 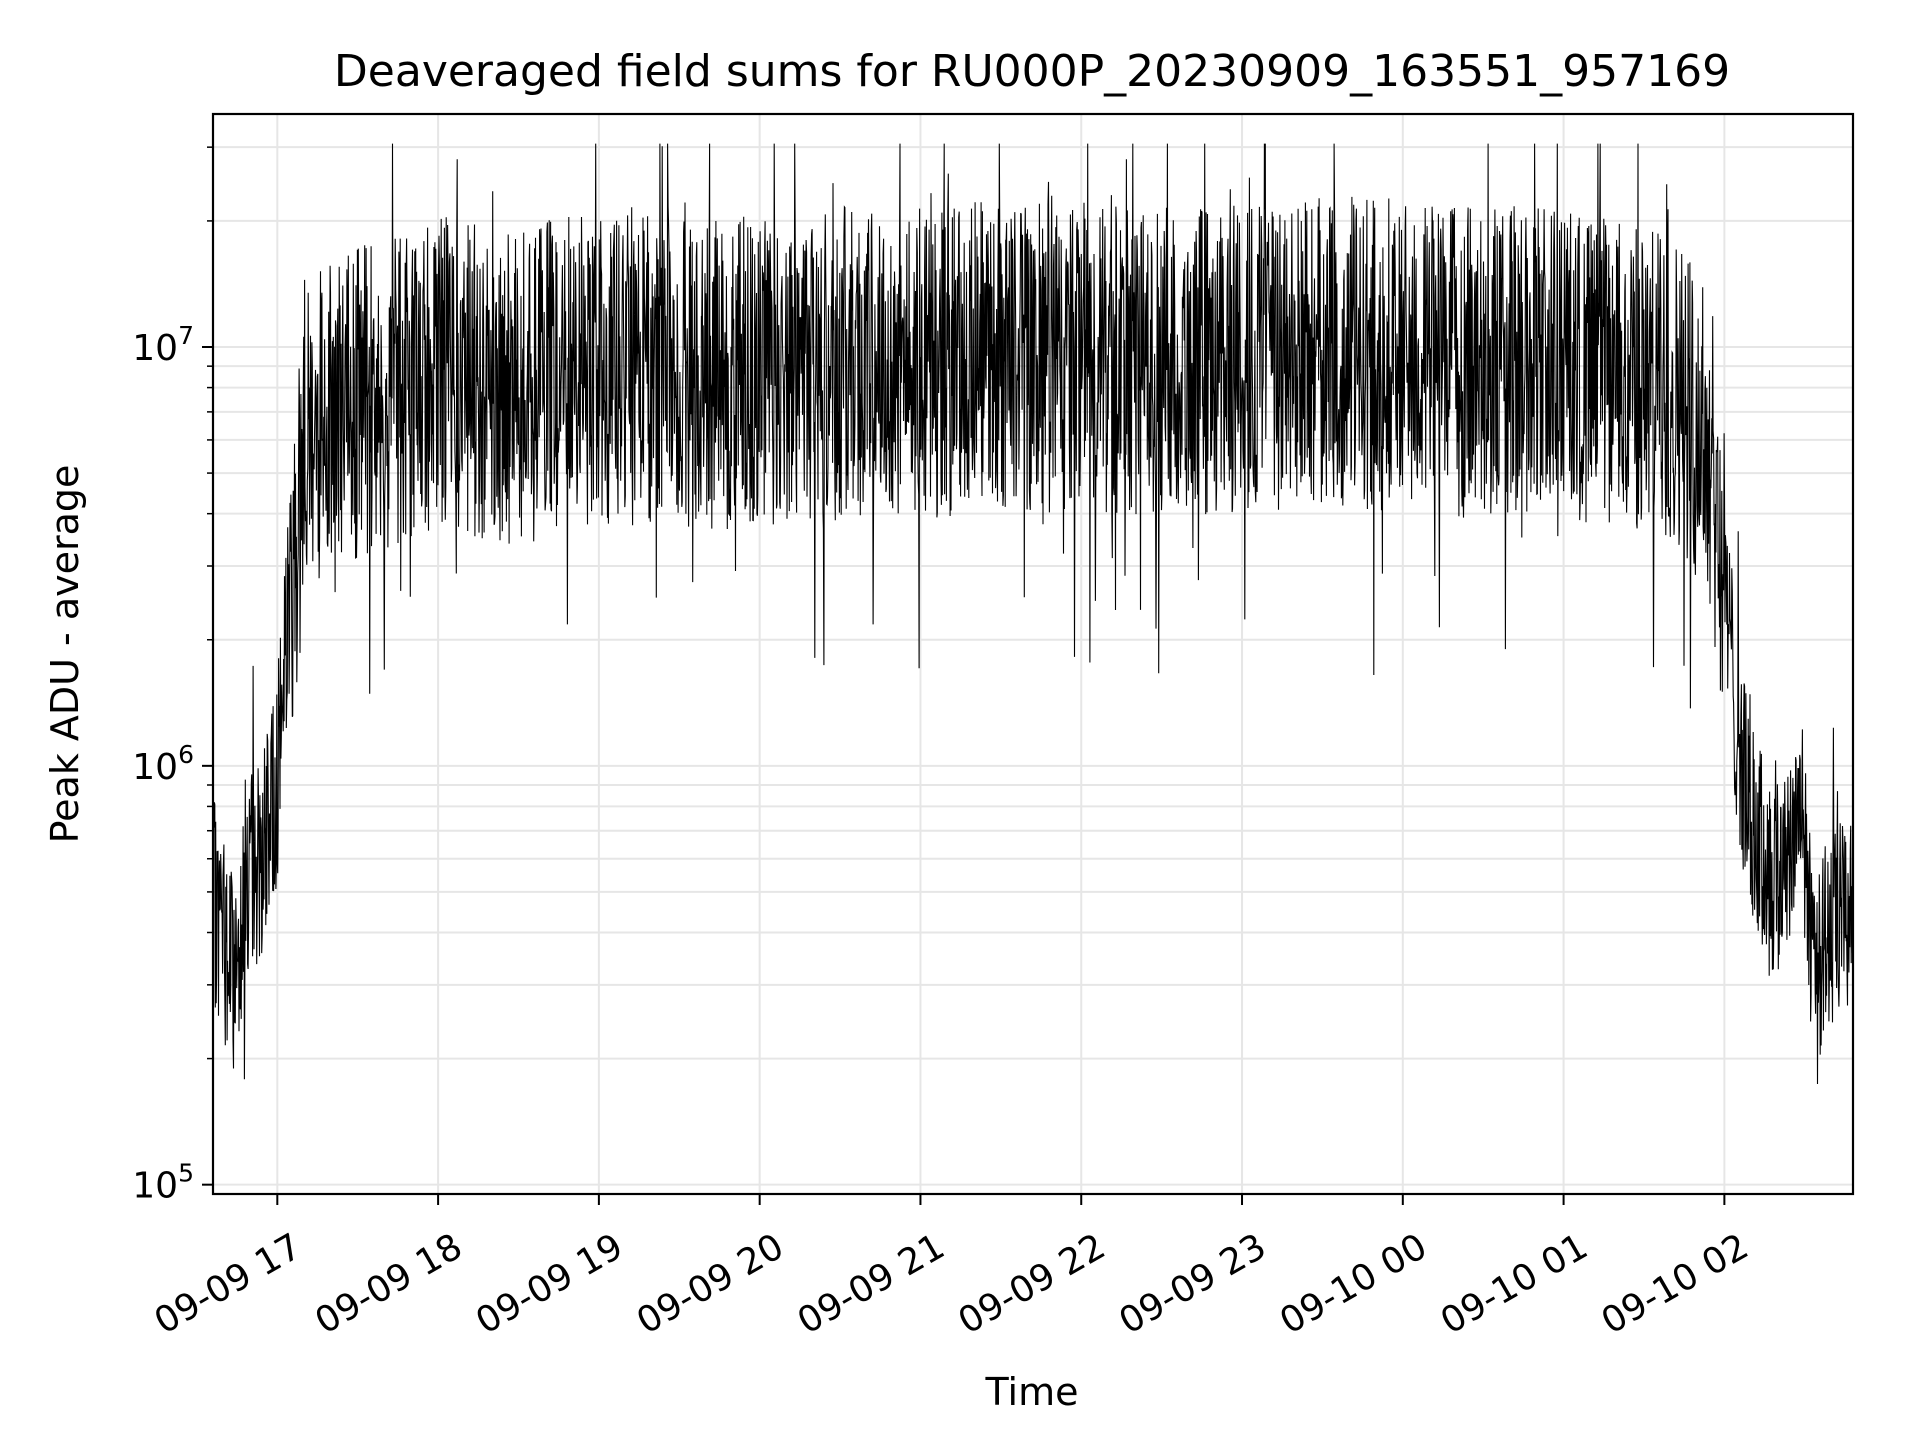 I want to click on y-tick-label: 10⁷, so click(x=163, y=345).